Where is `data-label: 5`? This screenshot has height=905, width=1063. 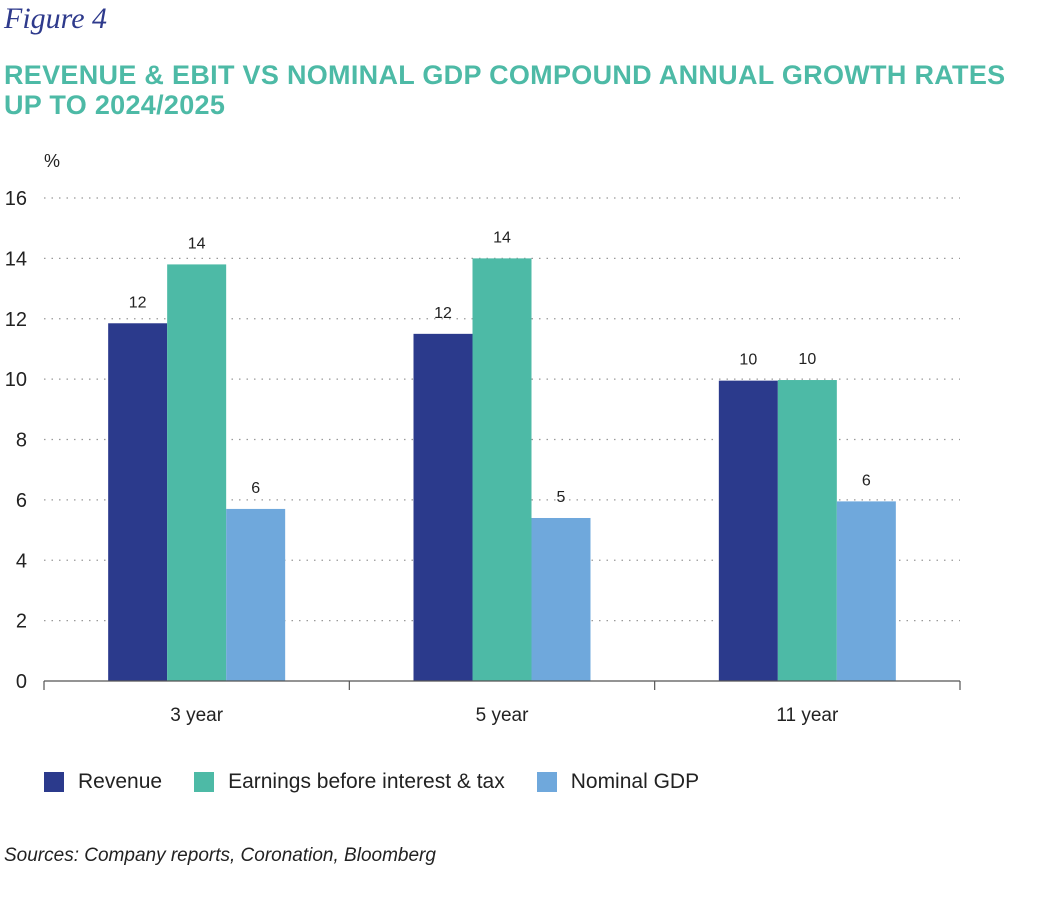
data-label: 5 is located at coordinates (561, 497).